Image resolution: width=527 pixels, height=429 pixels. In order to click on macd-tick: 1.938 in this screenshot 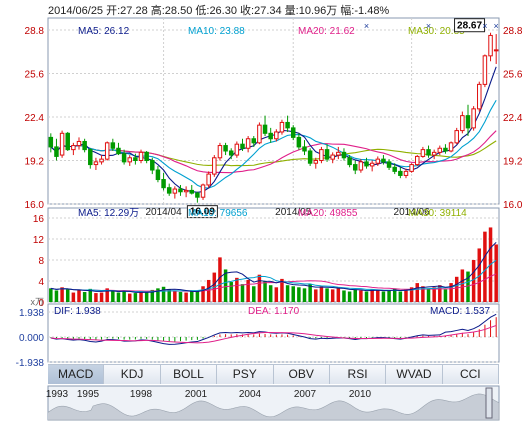, I will do `click(31, 313)`.